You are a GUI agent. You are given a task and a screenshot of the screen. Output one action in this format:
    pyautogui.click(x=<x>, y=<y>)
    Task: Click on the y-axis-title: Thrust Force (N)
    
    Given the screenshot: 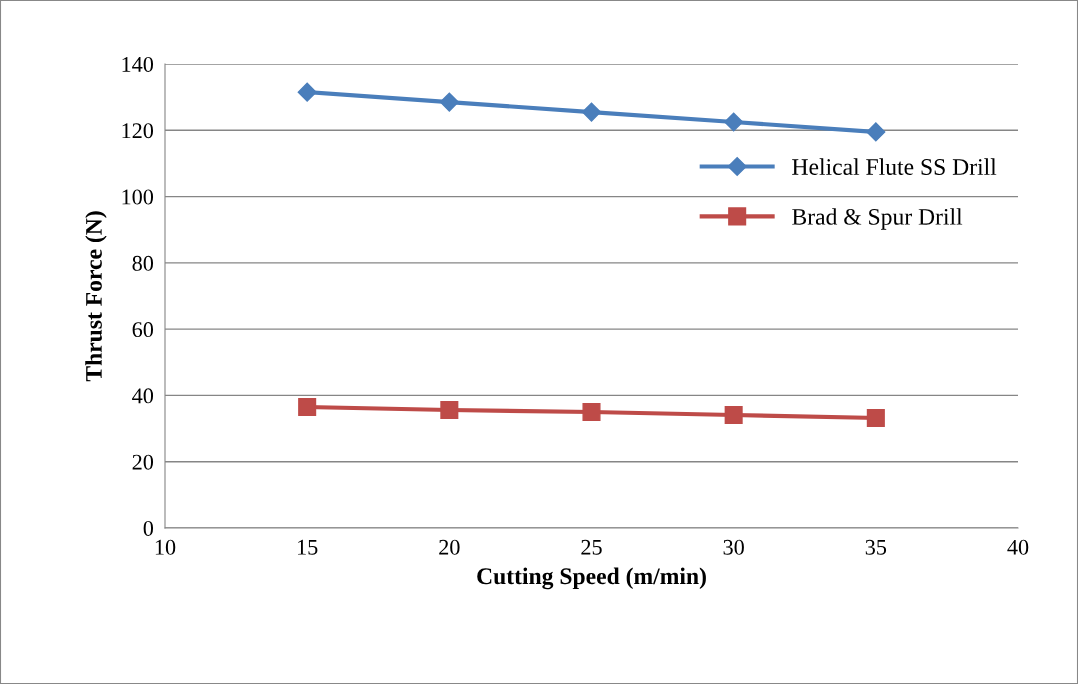 What is the action you would take?
    pyautogui.click(x=96, y=296)
    